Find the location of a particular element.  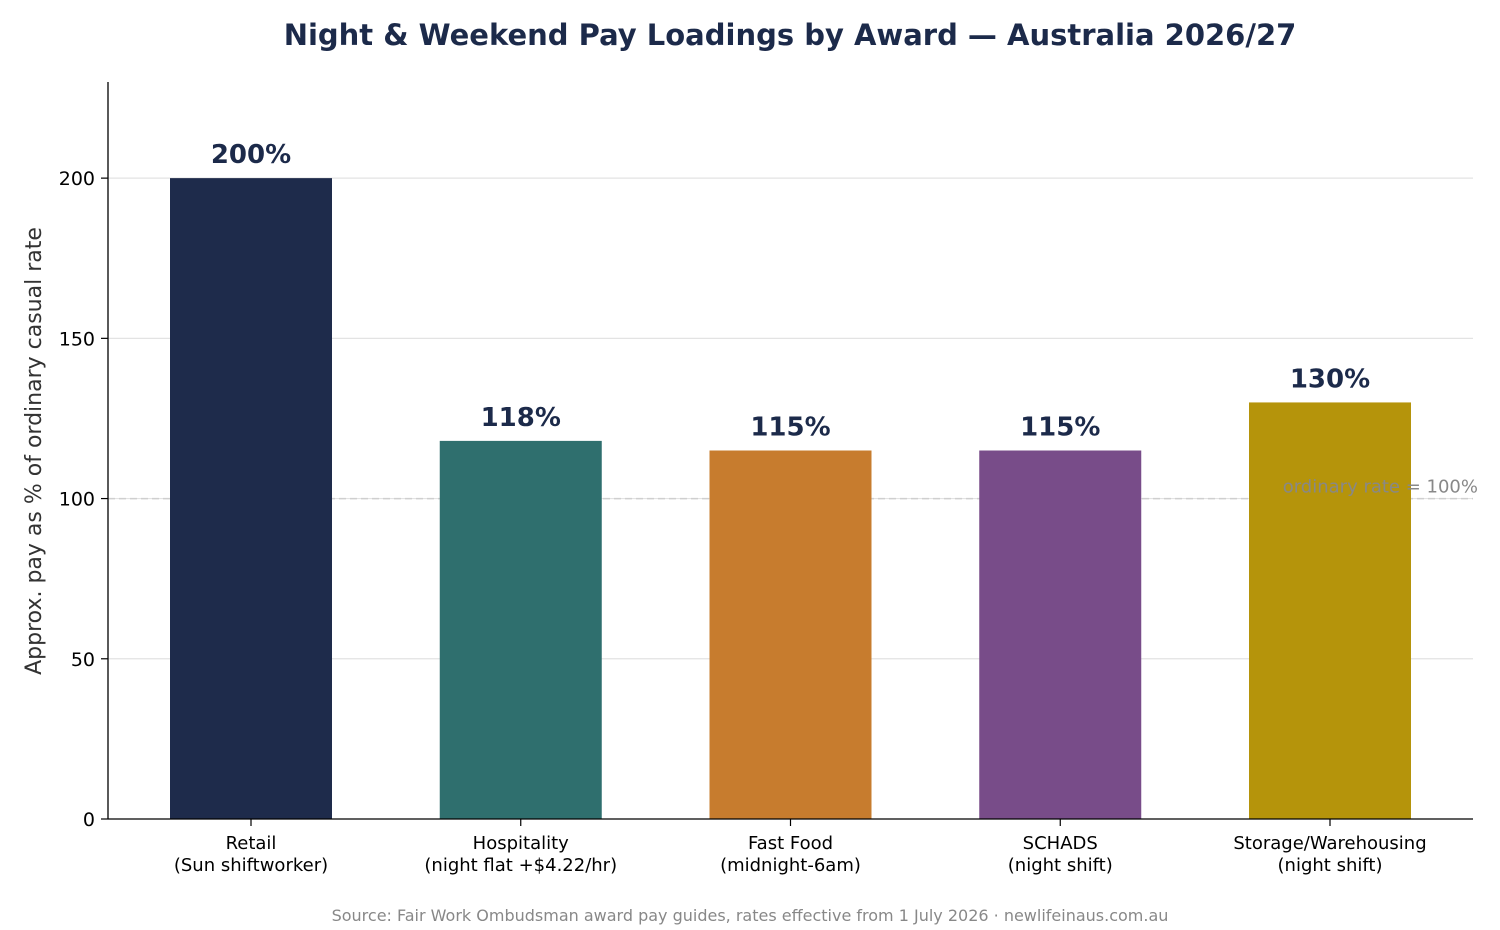

y-tick-label: 0 is located at coordinates (89, 820).